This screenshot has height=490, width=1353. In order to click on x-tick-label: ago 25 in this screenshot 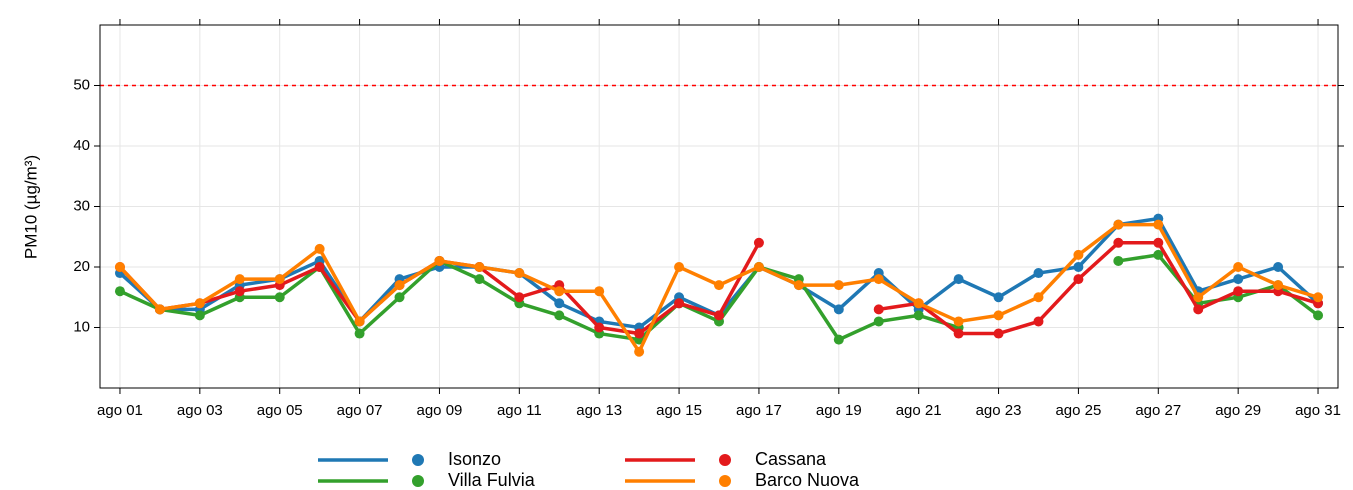, I will do `click(1078, 410)`.